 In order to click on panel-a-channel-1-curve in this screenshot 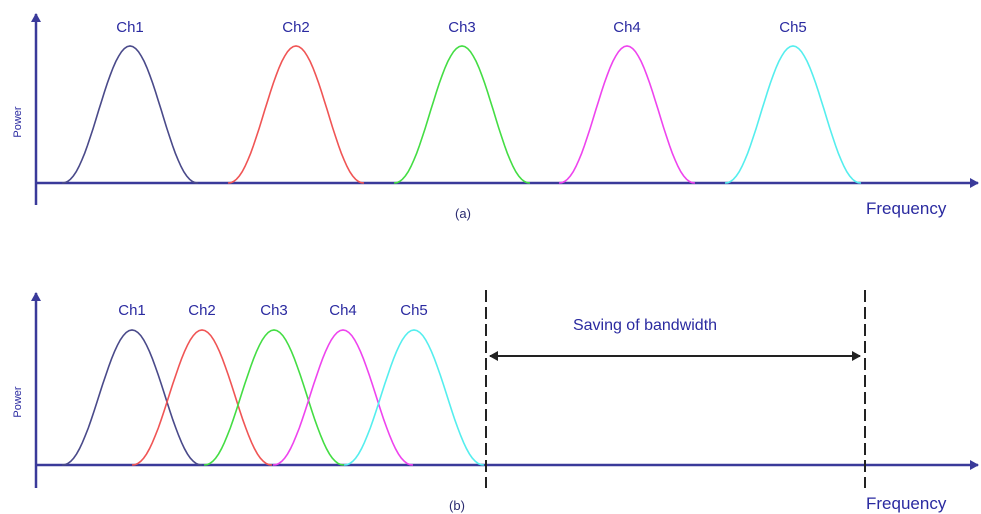, I will do `click(130, 114)`.